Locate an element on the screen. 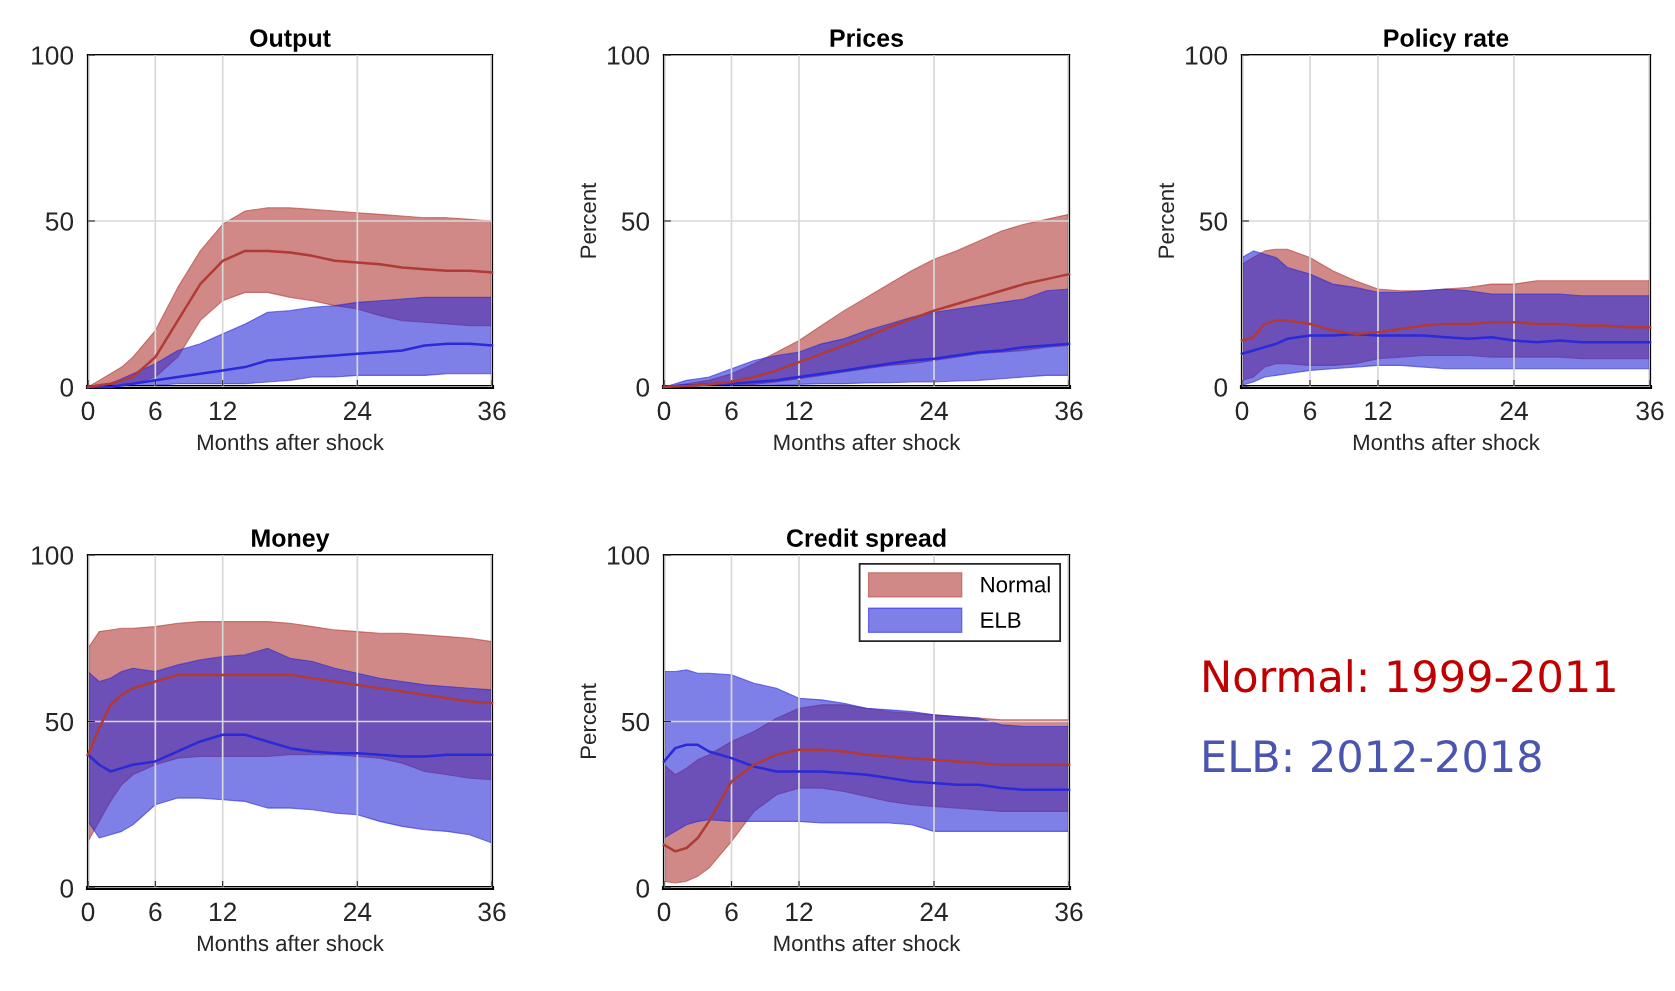 This screenshot has height=991, width=1675. chart-title: Output is located at coordinates (290, 40).